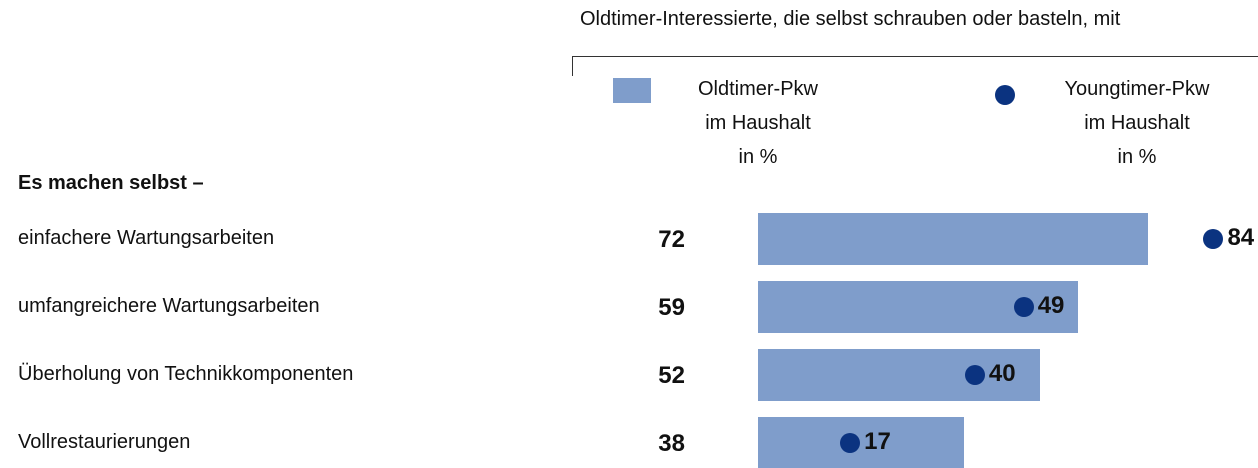 The width and height of the screenshot is (1258, 468). Describe the element at coordinates (169, 306) in the screenshot. I see `category-label: umfangreichere Wartungsarbeiten` at that location.